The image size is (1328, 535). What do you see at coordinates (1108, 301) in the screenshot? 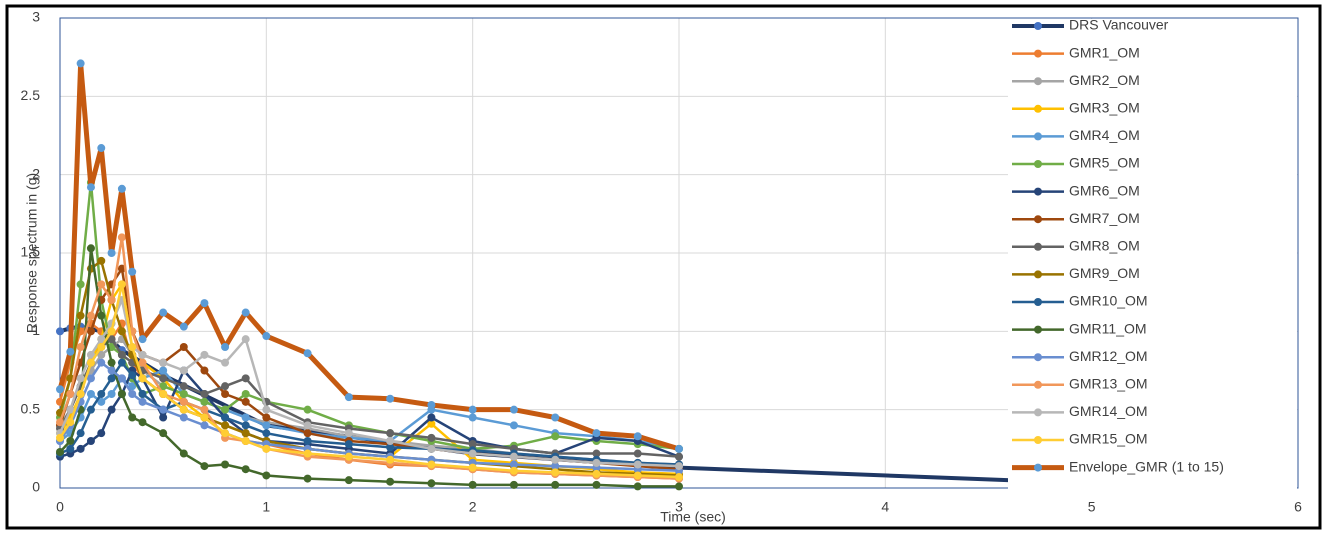
I see `legend-label: GMR10_OM` at bounding box center [1108, 301].